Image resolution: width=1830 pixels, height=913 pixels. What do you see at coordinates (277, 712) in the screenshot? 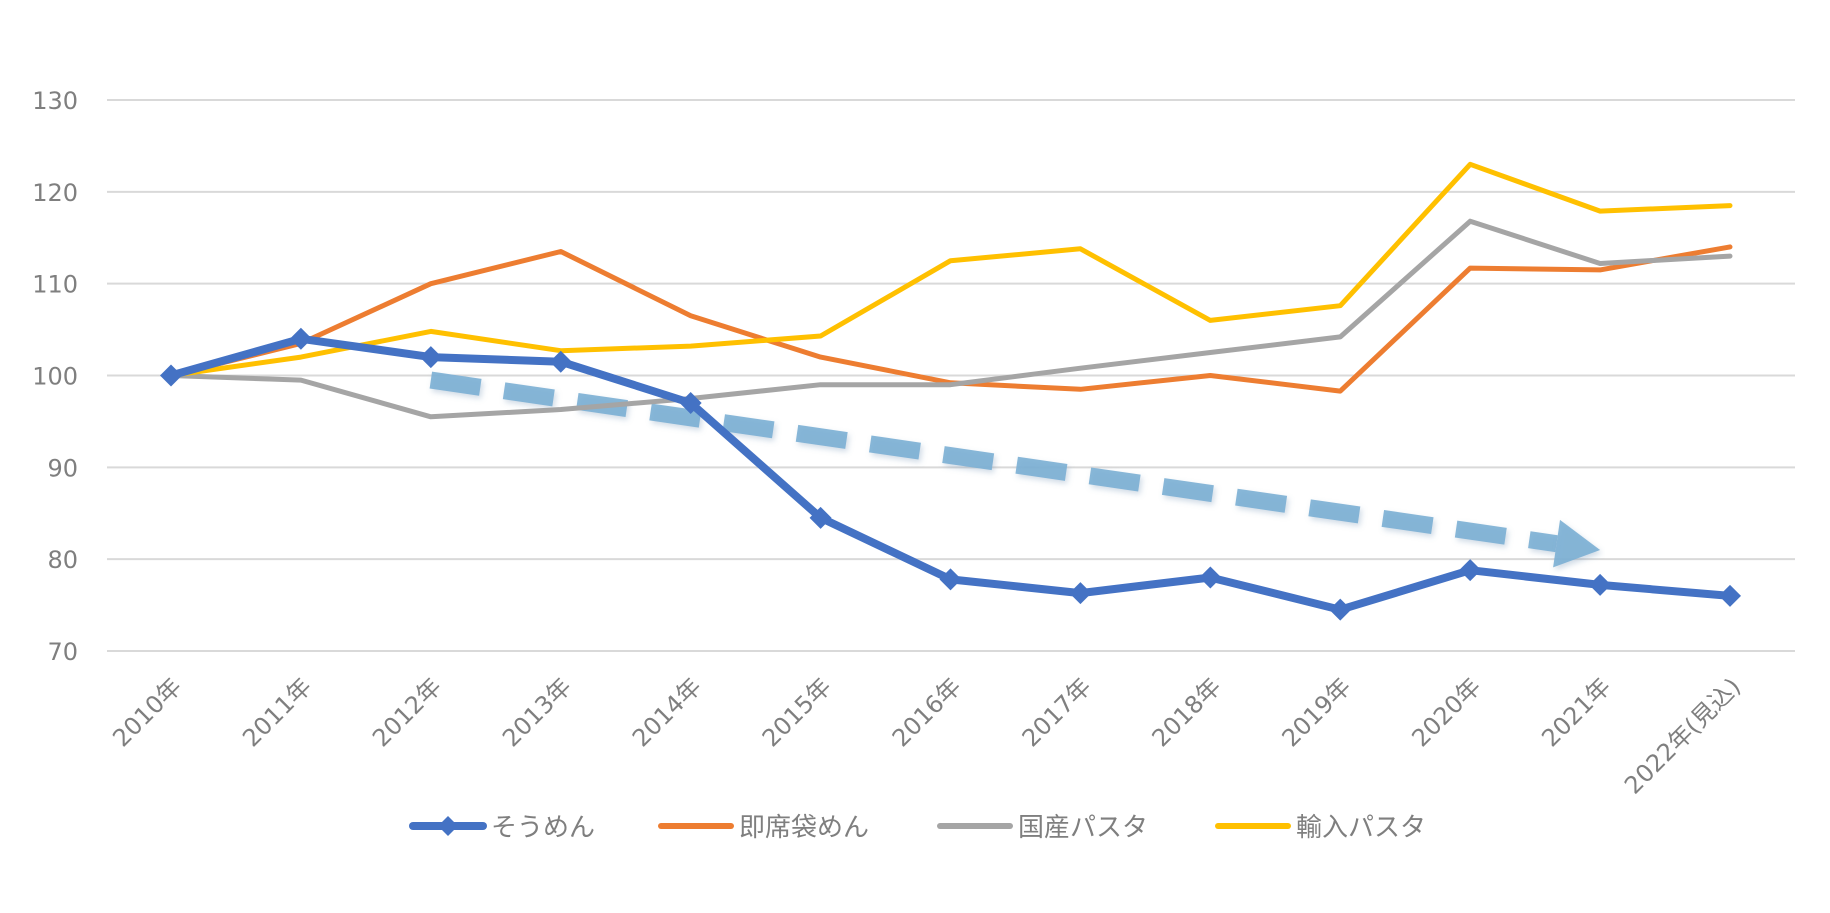
I see `x-tick-label: 2011年` at bounding box center [277, 712].